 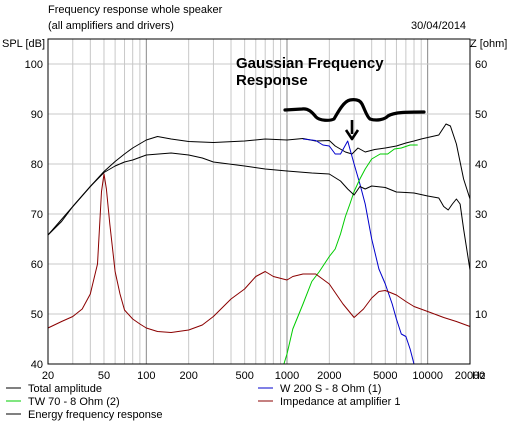 What do you see at coordinates (478, 376) in the screenshot?
I see `x-axis-unit-label: Hz` at bounding box center [478, 376].